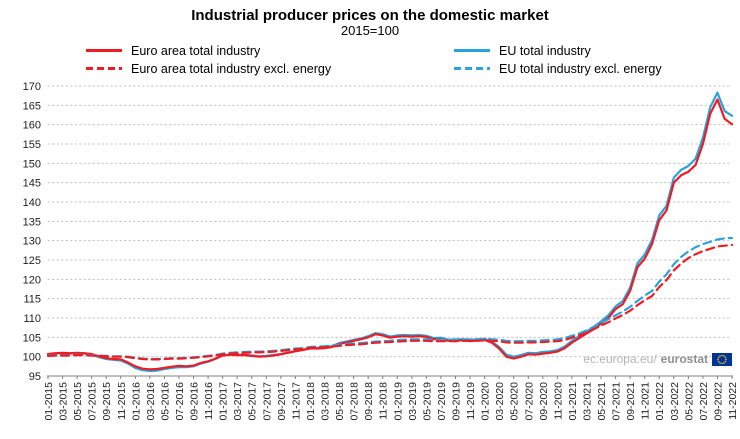 The width and height of the screenshot is (740, 439). What do you see at coordinates (384, 401) in the screenshot?
I see `svg-text: 11-2018` at bounding box center [384, 401].